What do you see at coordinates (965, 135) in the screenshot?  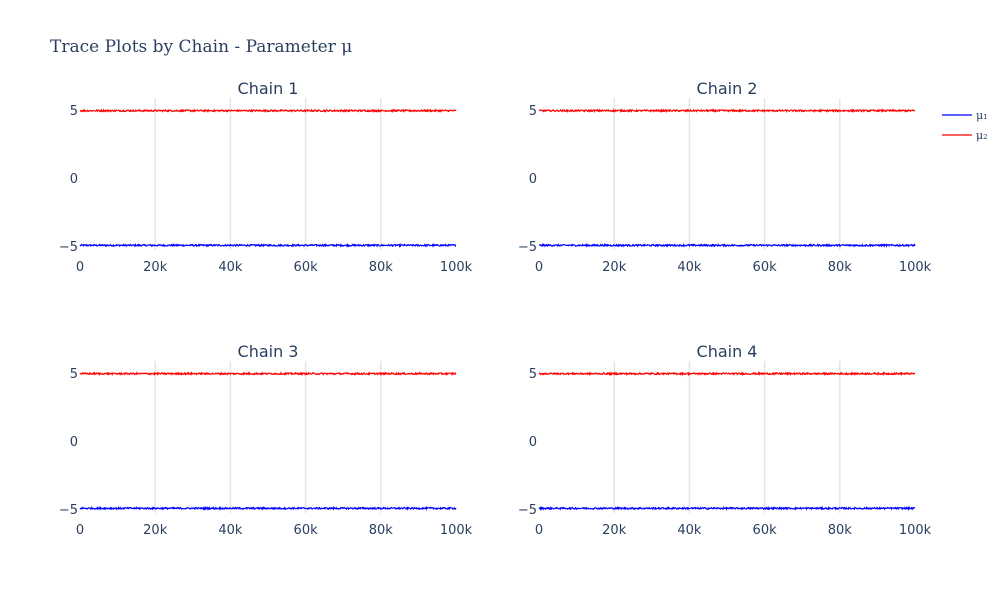 I see `legend-item-2: μ₂` at bounding box center [965, 135].